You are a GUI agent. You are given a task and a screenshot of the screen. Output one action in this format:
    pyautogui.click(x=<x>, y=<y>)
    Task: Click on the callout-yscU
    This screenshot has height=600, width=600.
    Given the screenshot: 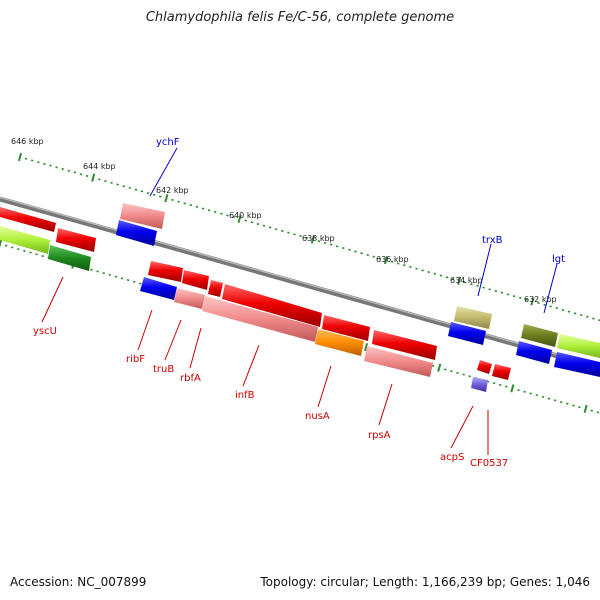 What is the action you would take?
    pyautogui.click(x=52, y=299)
    